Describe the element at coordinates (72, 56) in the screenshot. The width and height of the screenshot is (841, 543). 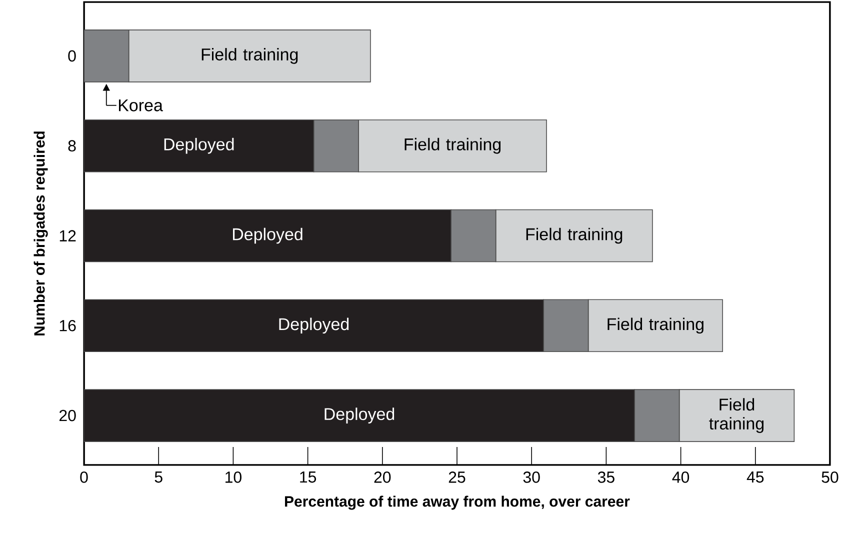
I see `y-tick-label: 0` at that location.